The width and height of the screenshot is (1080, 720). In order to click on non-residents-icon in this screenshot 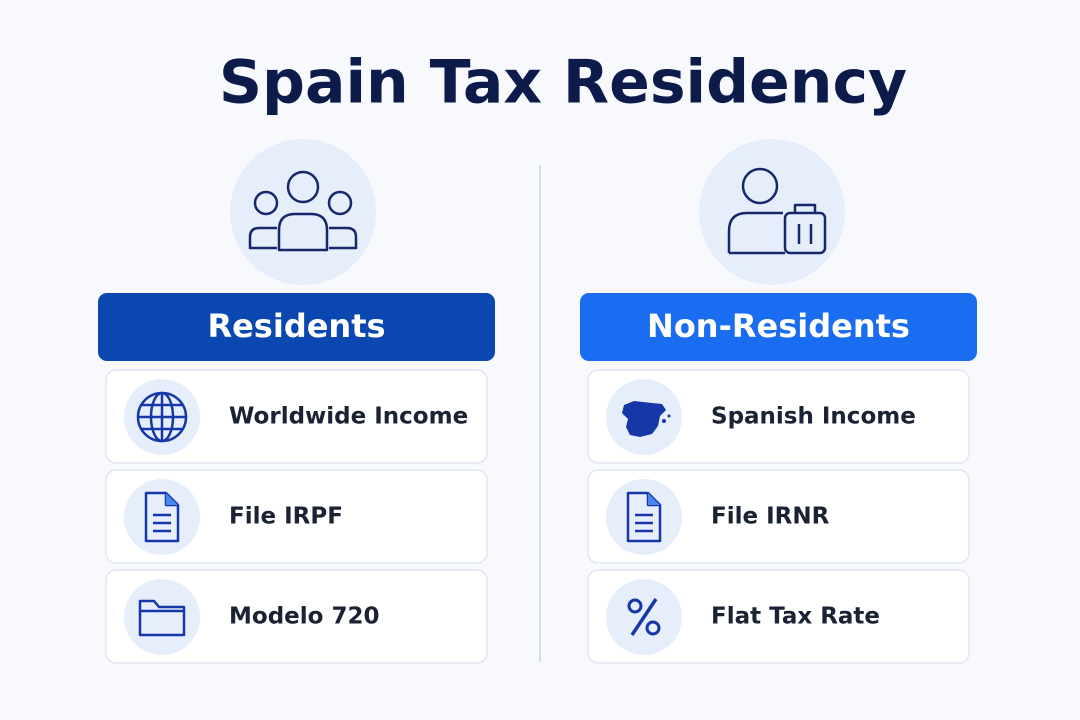, I will do `click(772, 212)`.